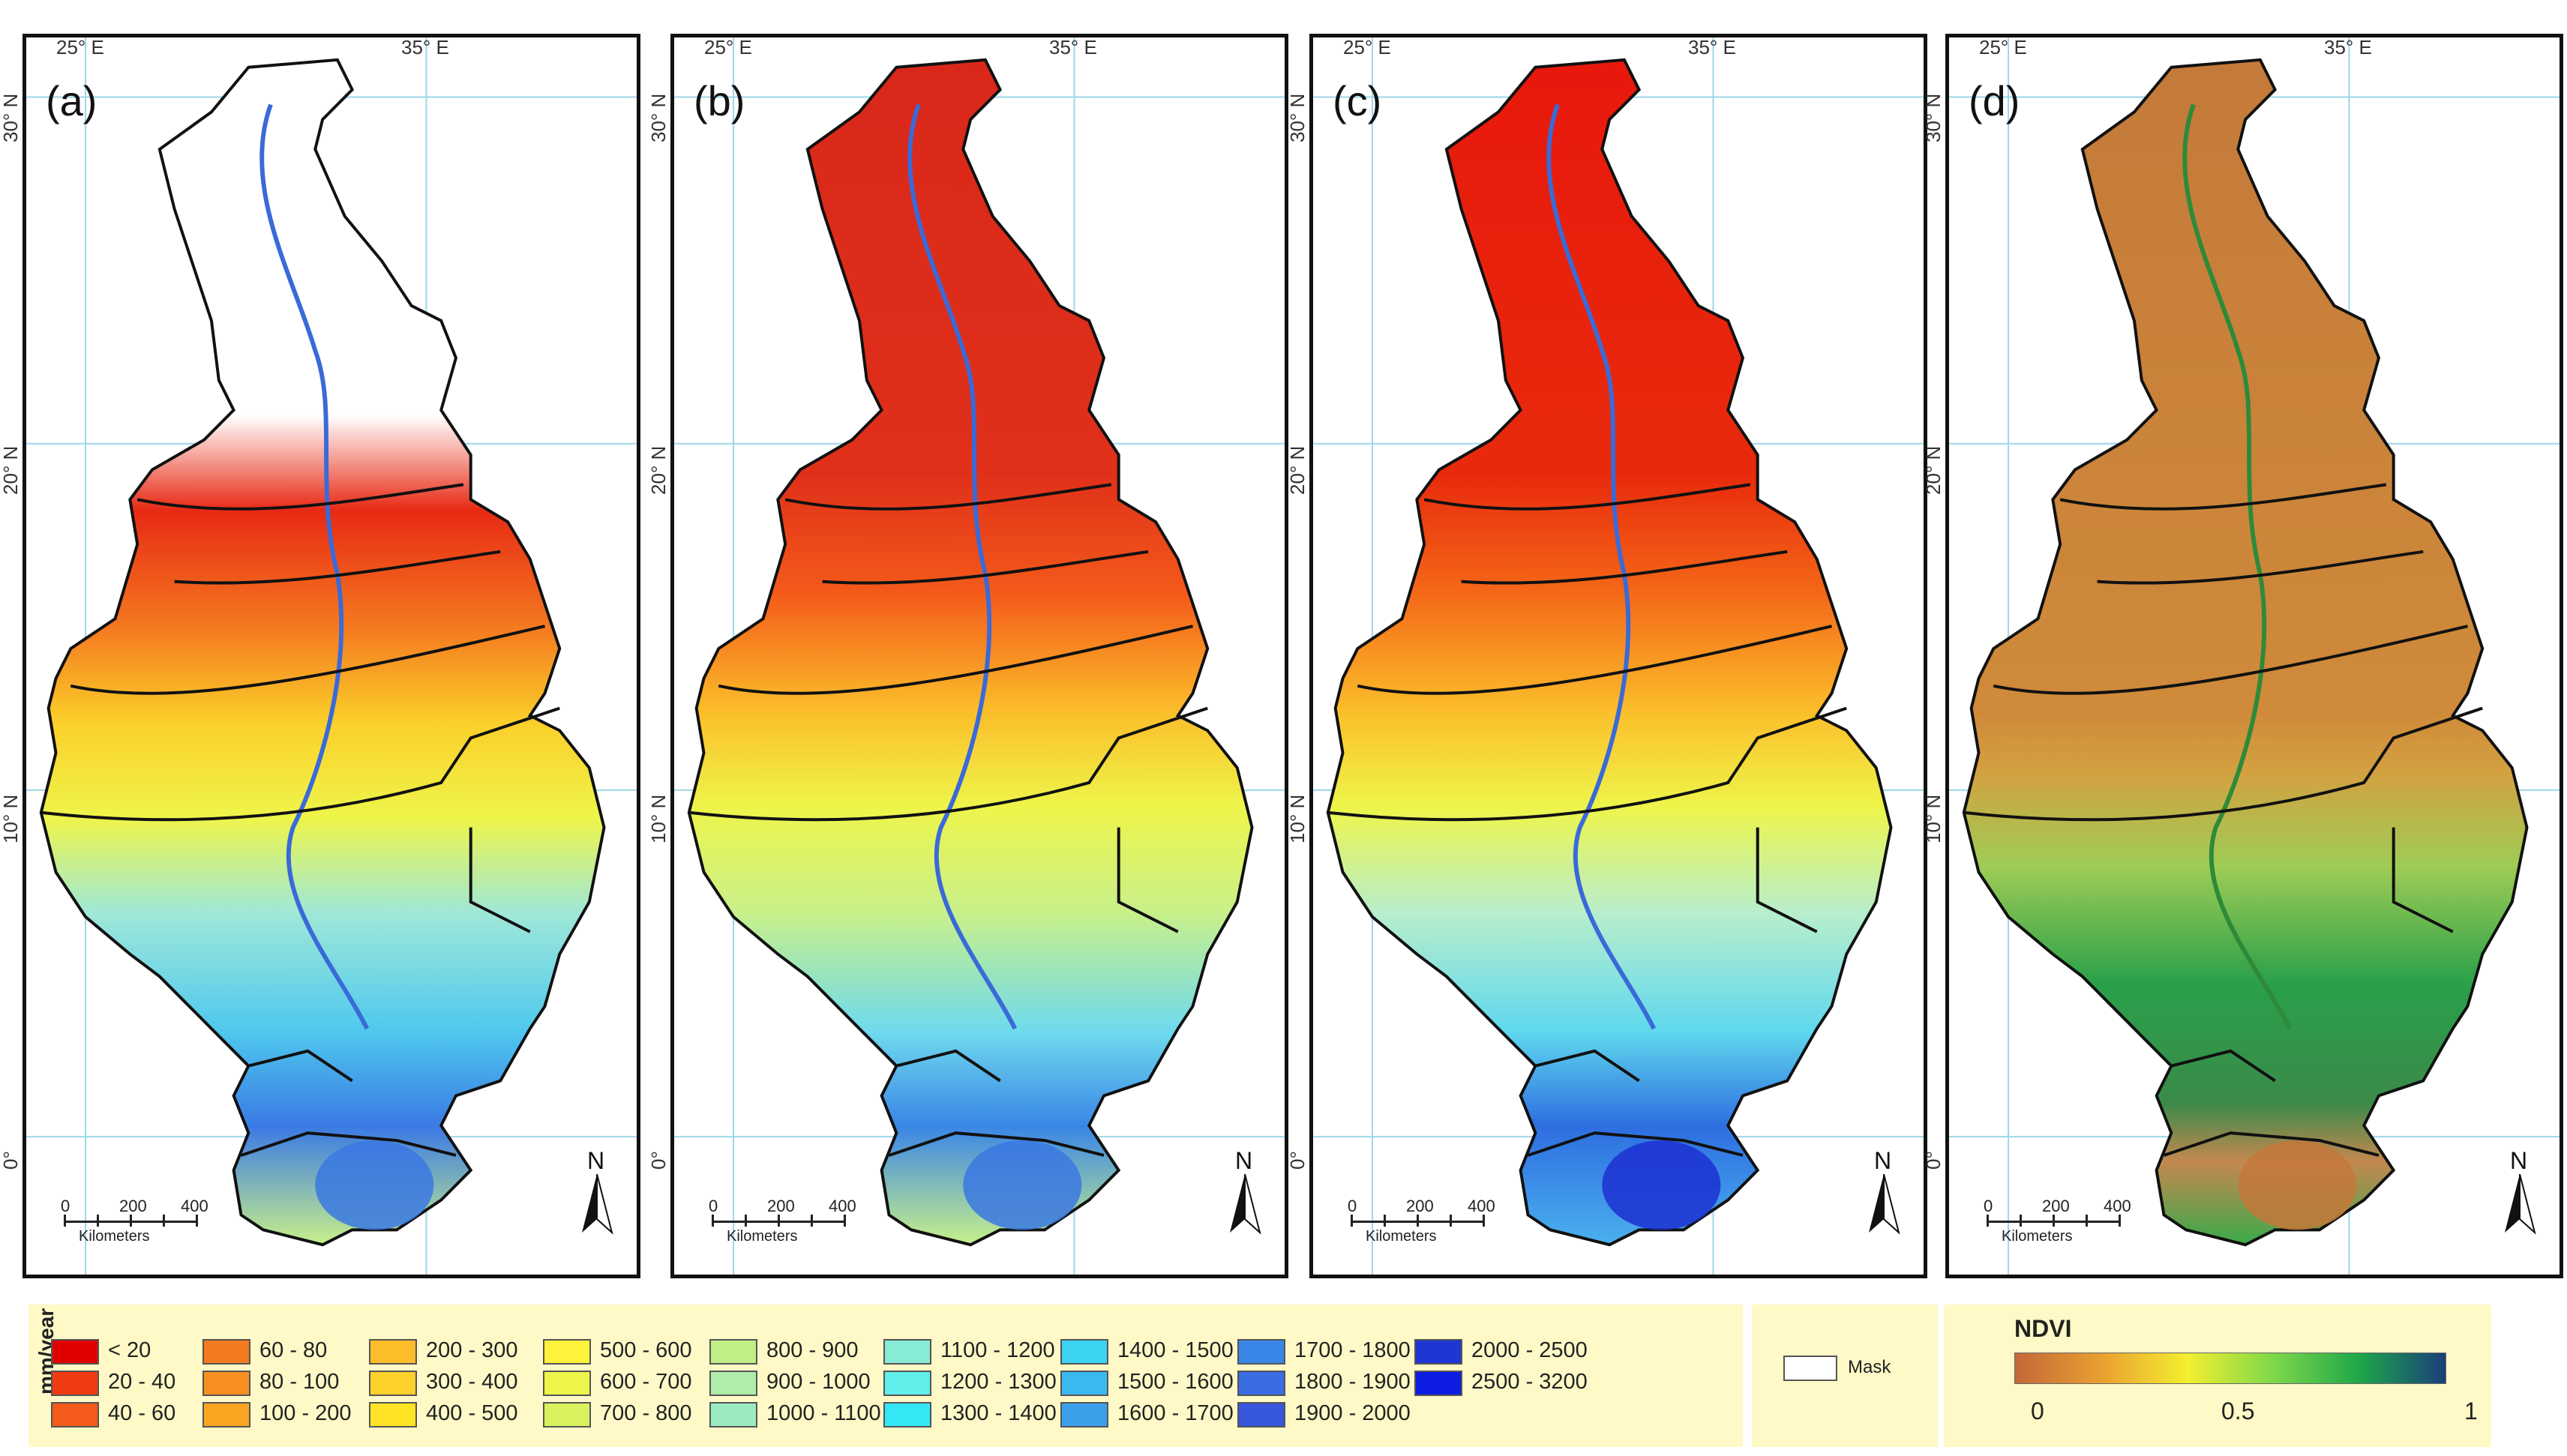 The width and height of the screenshot is (2567, 1456). I want to click on legend-class-label: 1700 - 1800, so click(1352, 1350).